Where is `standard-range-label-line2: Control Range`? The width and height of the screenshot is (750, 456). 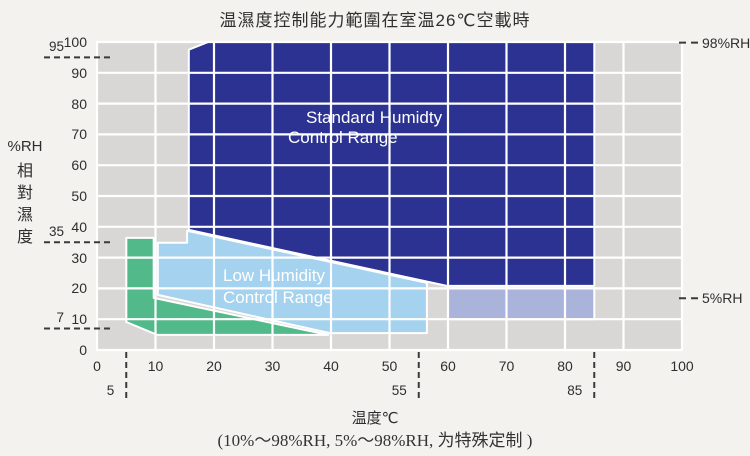 standard-range-label-line2: Control Range is located at coordinates (343, 137).